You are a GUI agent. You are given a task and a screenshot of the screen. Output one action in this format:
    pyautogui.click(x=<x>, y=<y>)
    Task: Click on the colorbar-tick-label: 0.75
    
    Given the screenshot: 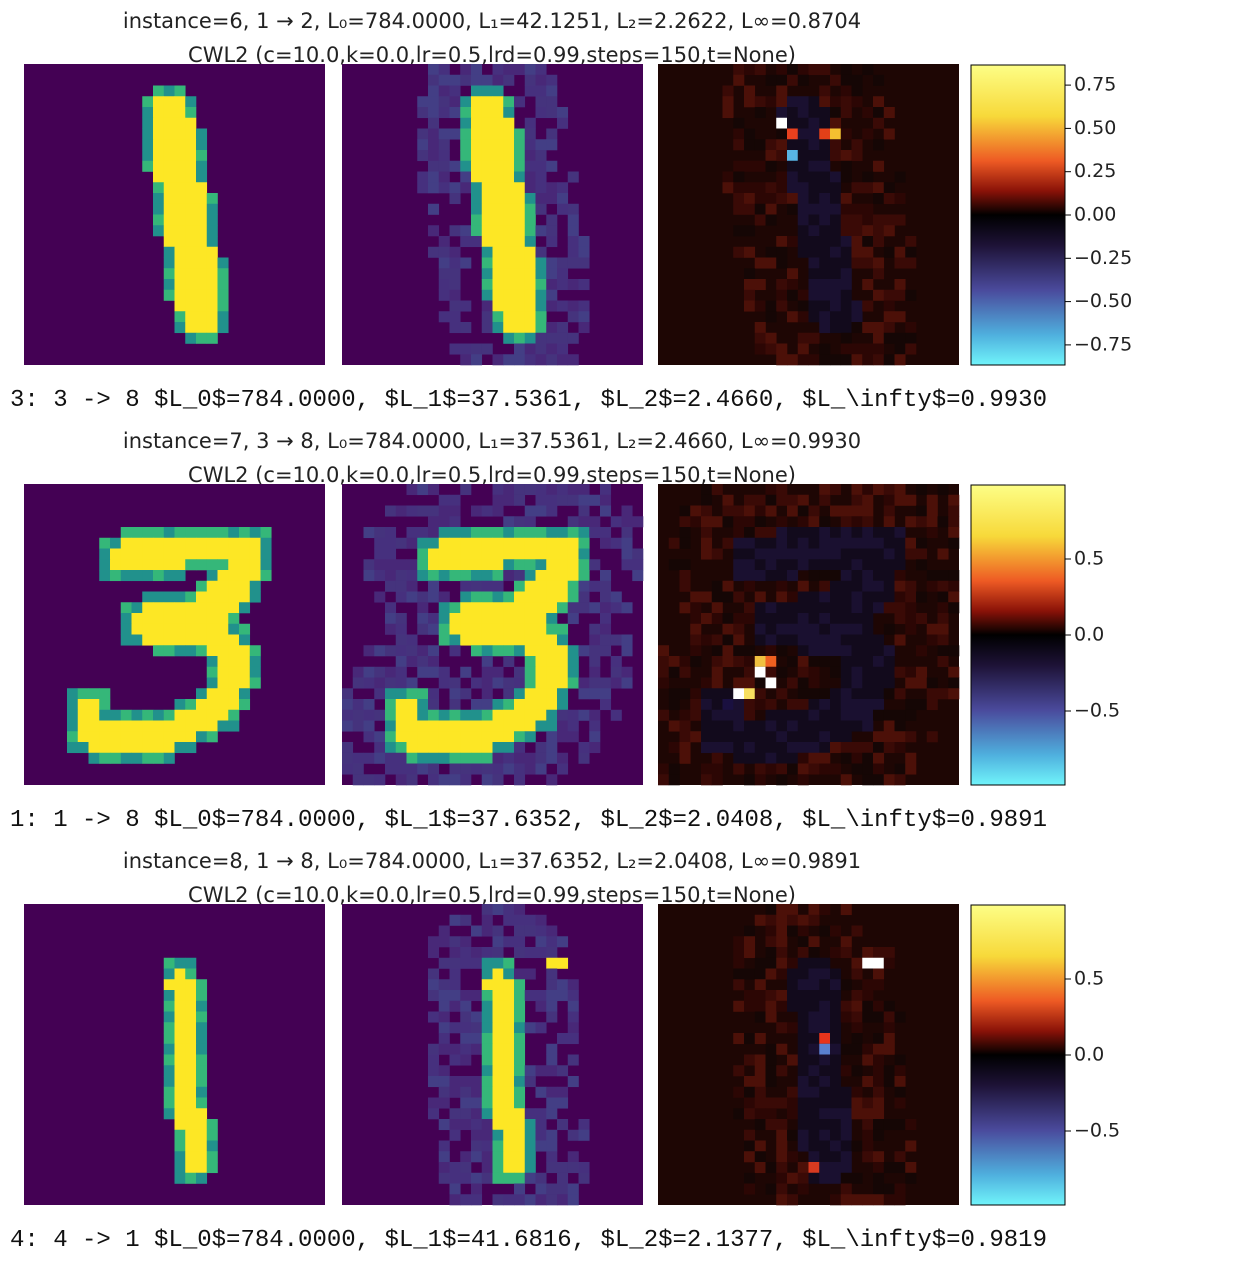 What is the action you would take?
    pyautogui.click(x=1095, y=85)
    